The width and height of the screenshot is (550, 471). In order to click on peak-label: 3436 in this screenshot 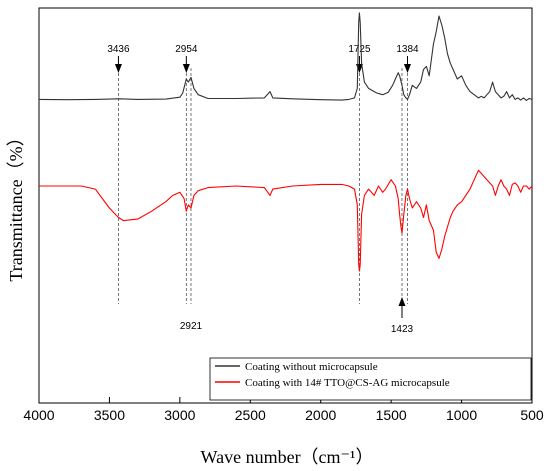, I will do `click(118, 49)`.